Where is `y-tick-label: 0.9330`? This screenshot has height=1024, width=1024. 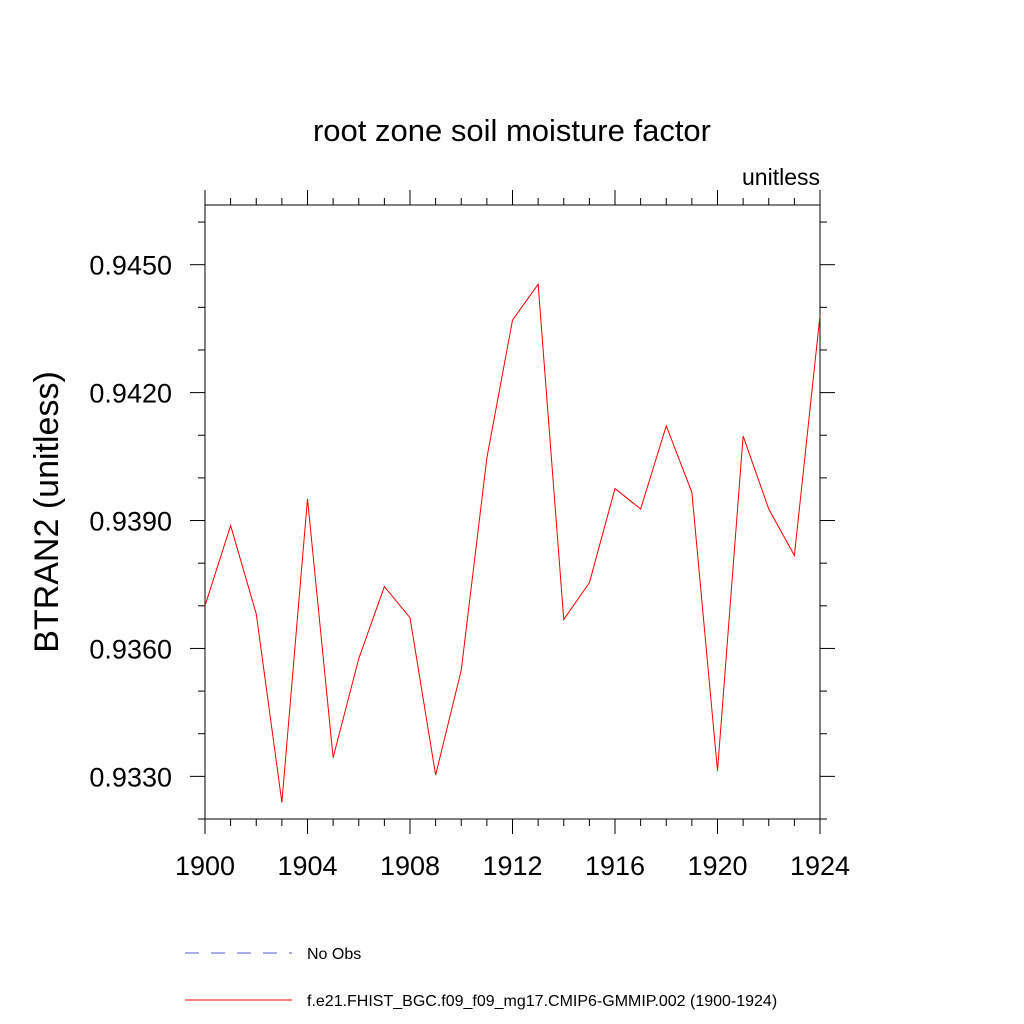 y-tick-label: 0.9330 is located at coordinates (130, 777).